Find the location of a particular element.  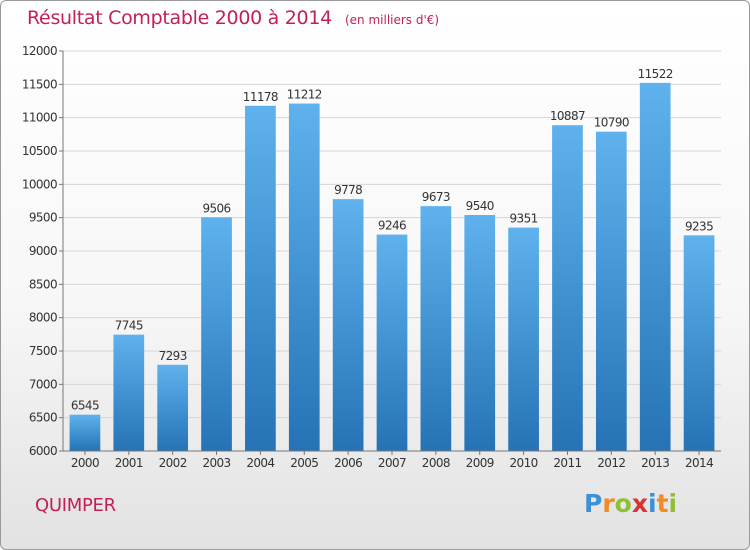

chart-subtitle: (en milliers d'€) is located at coordinates (392, 20).